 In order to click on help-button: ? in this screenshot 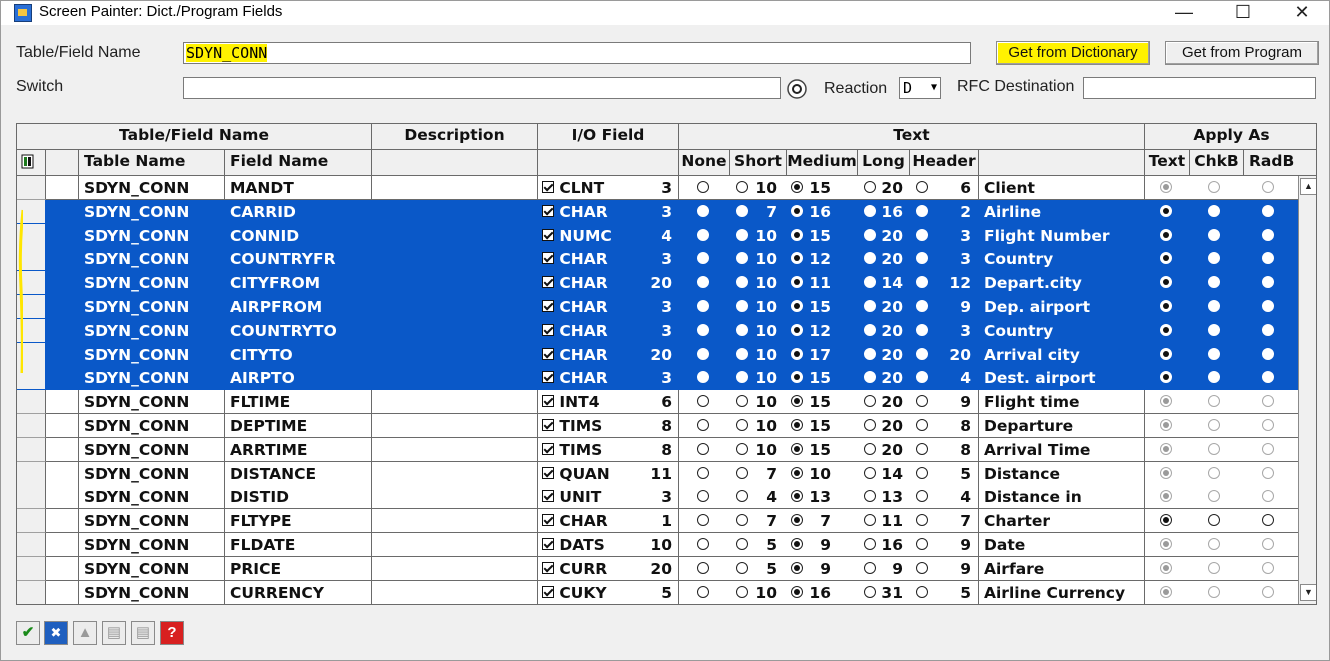, I will do `click(172, 633)`.